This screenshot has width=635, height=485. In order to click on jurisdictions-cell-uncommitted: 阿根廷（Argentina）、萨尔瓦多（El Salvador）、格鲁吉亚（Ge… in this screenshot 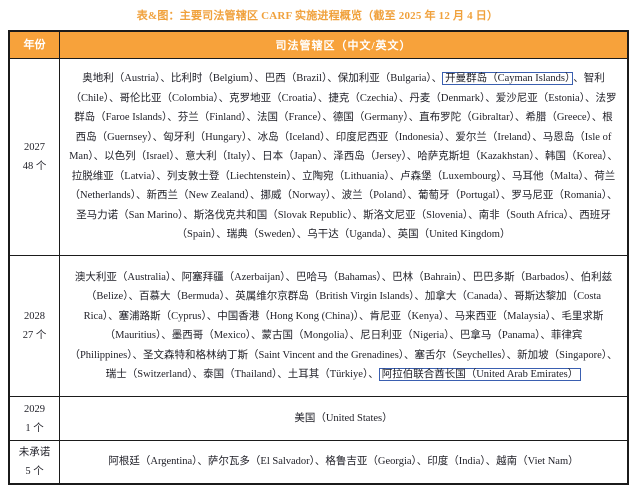, I will do `click(343, 462)`.